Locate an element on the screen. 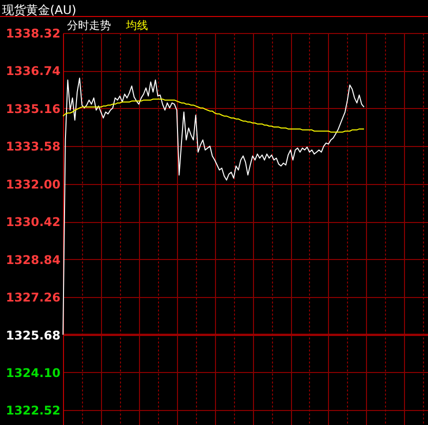 The height and width of the screenshot is (425, 428). y-tick-label: 1324.10 is located at coordinates (33, 373).